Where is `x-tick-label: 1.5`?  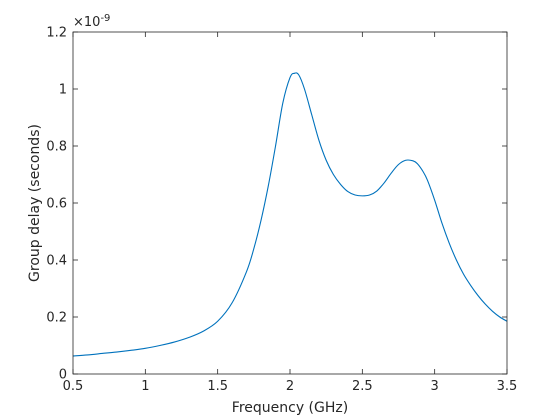
x-tick-label: 1.5 is located at coordinates (217, 386).